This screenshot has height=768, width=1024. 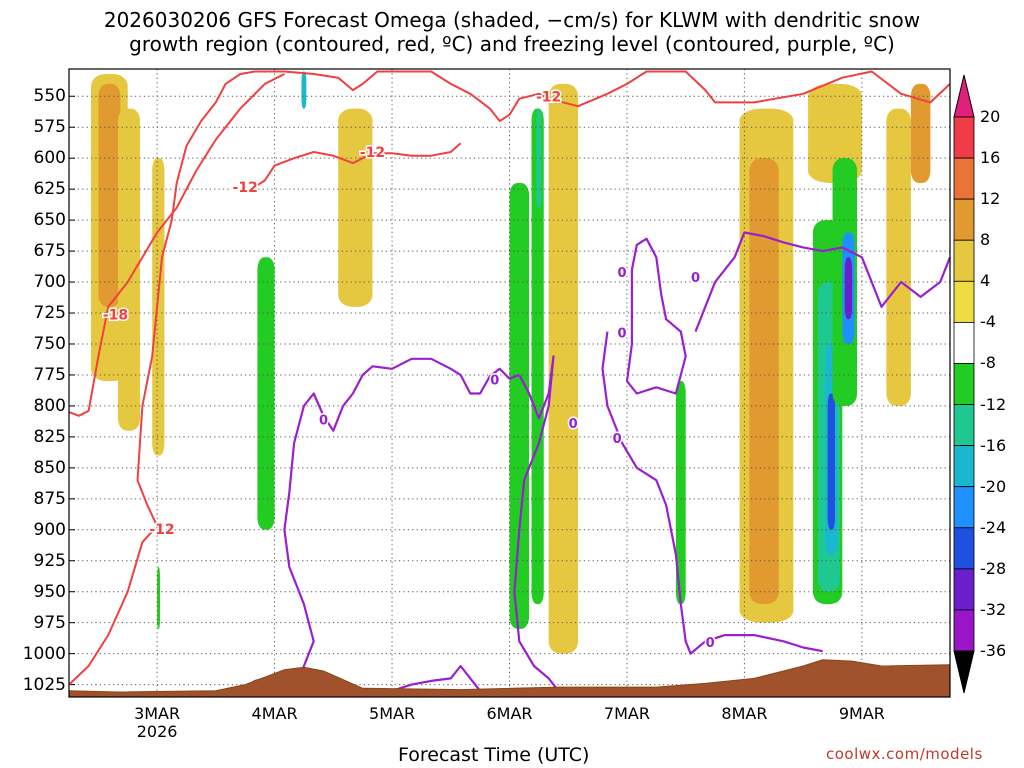 What do you see at coordinates (509, 678) in the screenshot?
I see `terrain-surface` at bounding box center [509, 678].